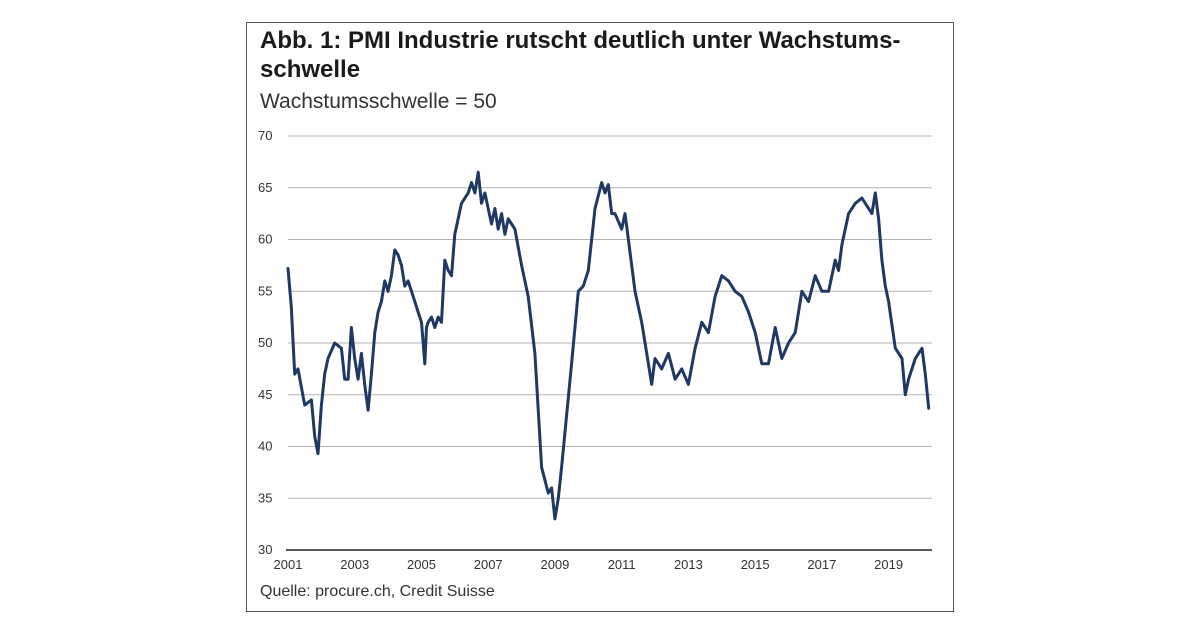 Image resolution: width=1200 pixels, height=629 pixels. Describe the element at coordinates (688, 564) in the screenshot. I see `x-tick-label: 2013` at that location.